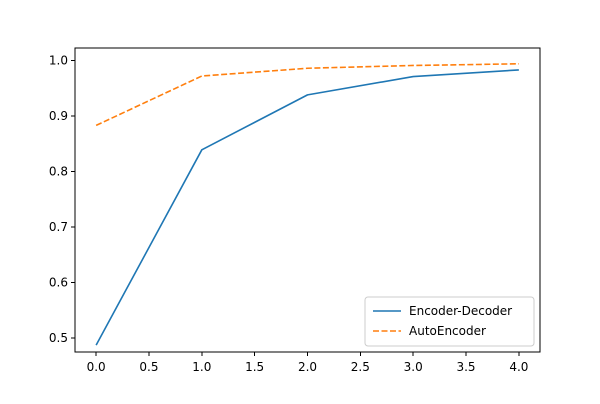 The height and width of the screenshot is (404, 600). Describe the element at coordinates (58, 338) in the screenshot. I see `y-tick-label: 0.5` at that location.